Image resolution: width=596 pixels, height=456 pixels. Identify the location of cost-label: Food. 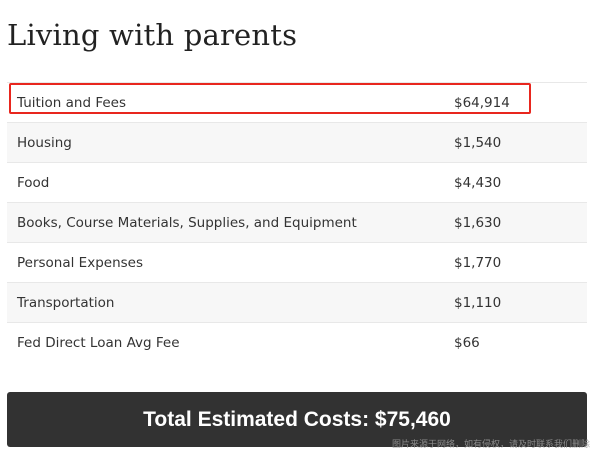
(230, 182).